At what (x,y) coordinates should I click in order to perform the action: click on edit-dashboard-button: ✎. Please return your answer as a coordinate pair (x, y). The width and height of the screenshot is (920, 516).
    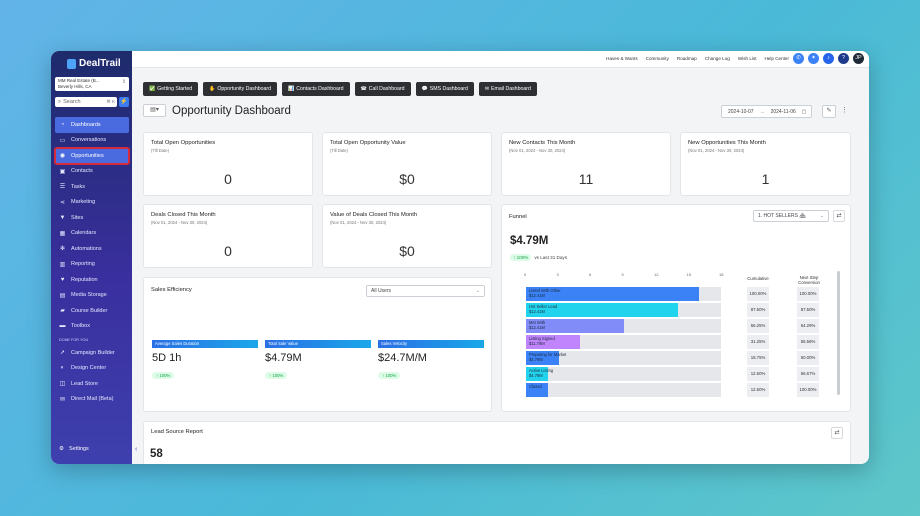
    Looking at the image, I should click on (829, 111).